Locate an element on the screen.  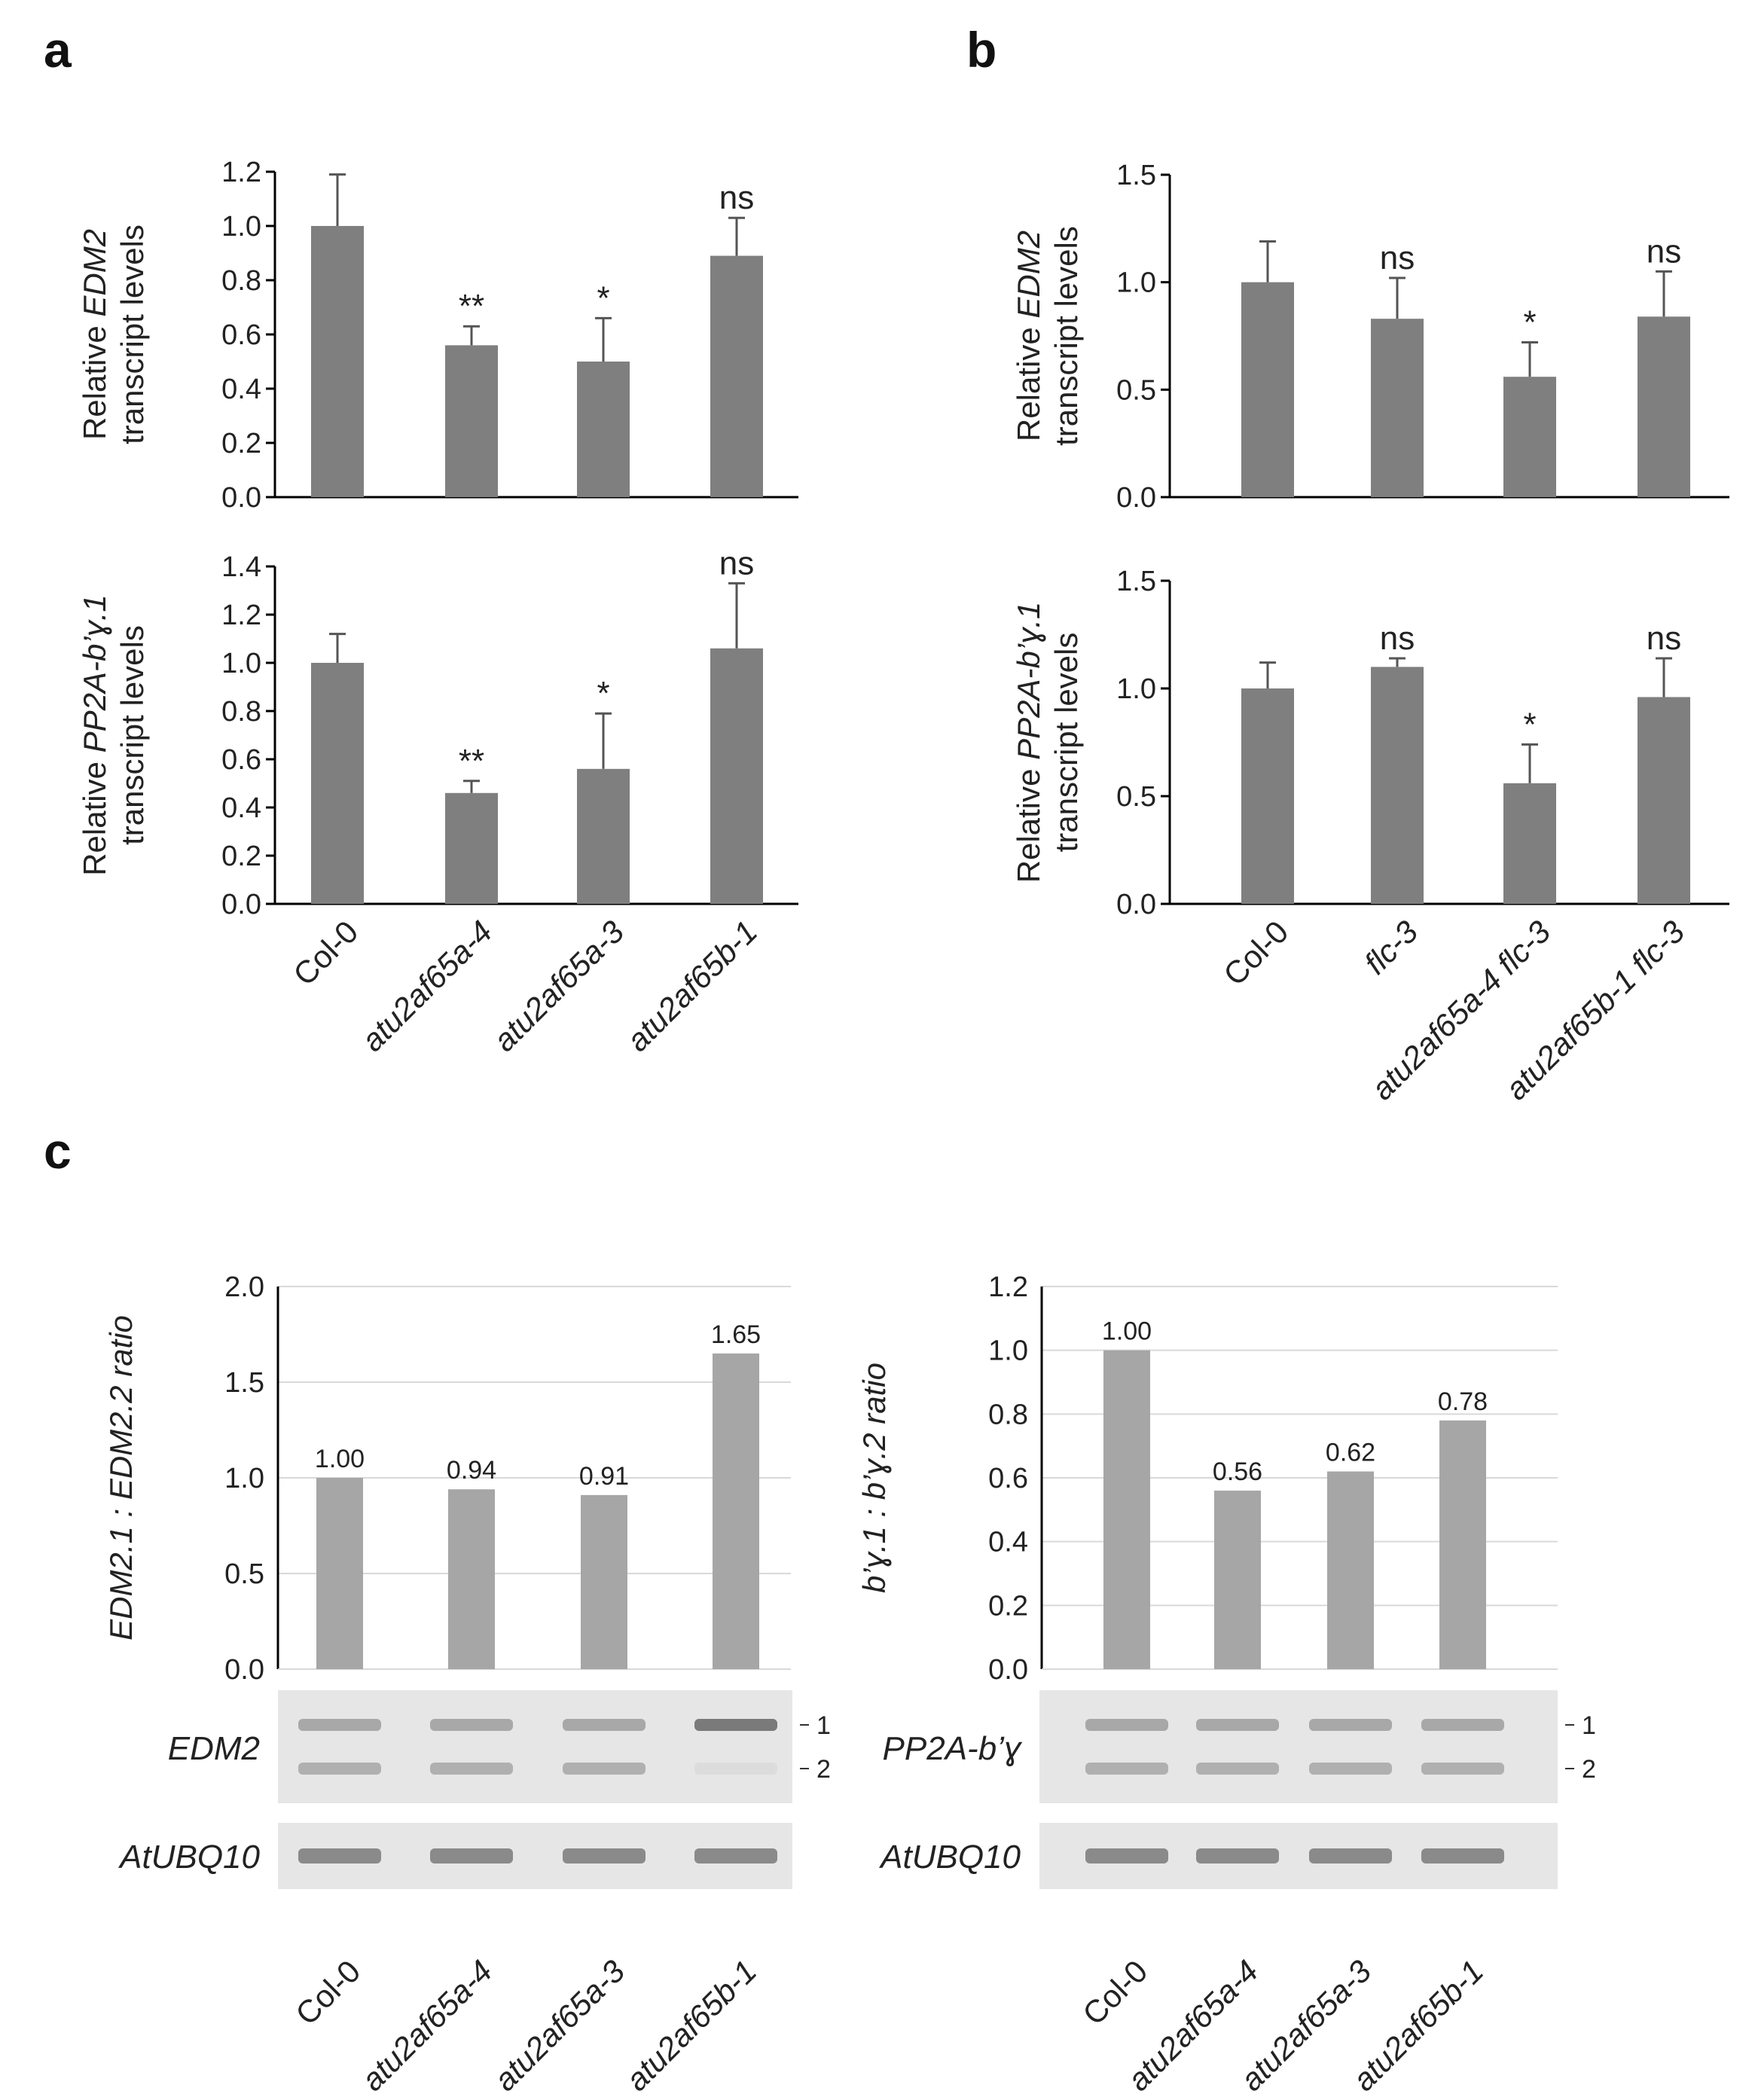
y-tick-label: 2.0 is located at coordinates (244, 1287).